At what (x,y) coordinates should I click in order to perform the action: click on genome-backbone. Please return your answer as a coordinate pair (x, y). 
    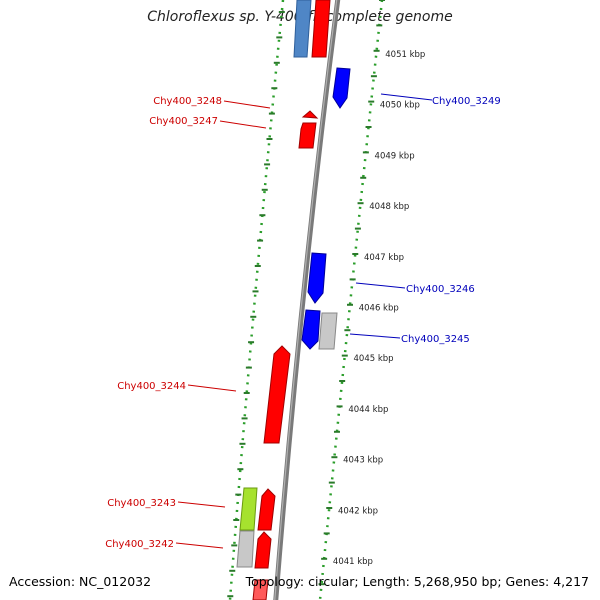
    Looking at the image, I should click on (307, 300).